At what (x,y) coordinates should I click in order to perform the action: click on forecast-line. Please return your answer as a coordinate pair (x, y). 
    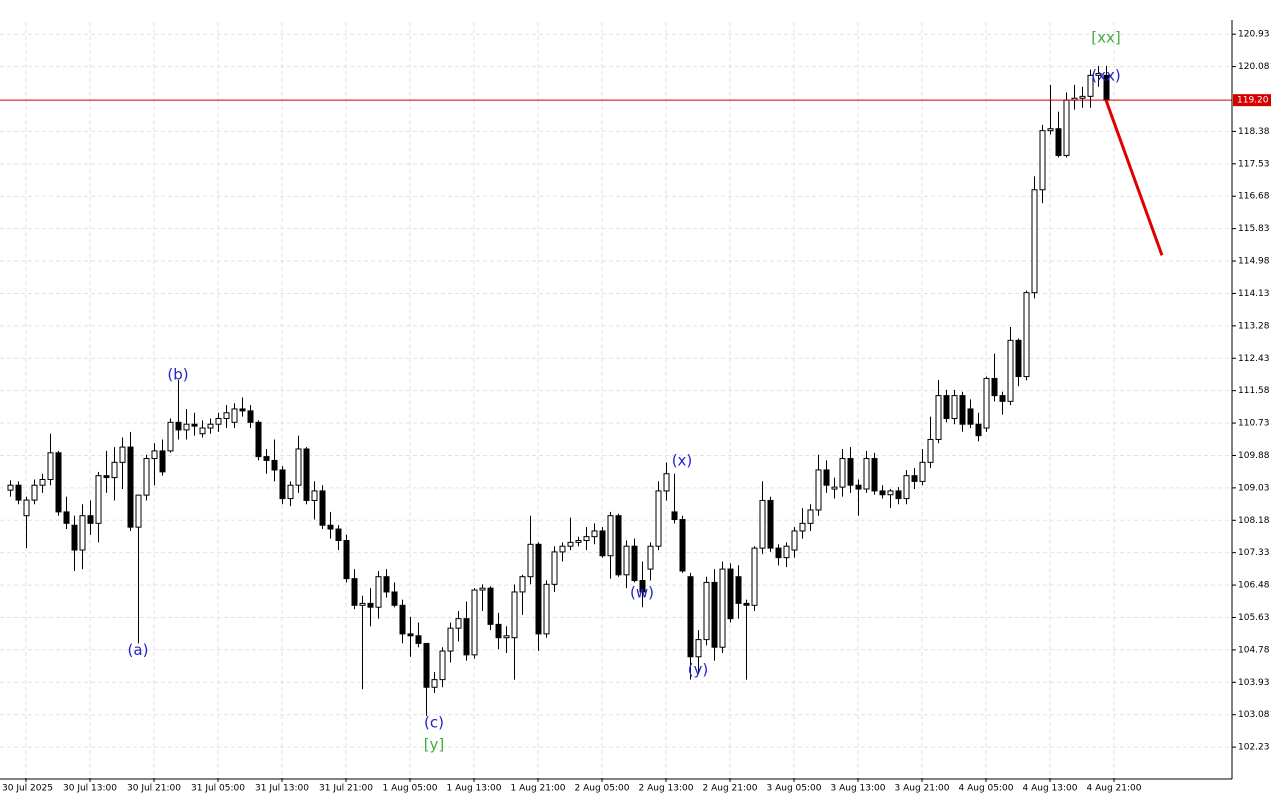
    Looking at the image, I should click on (1134, 177).